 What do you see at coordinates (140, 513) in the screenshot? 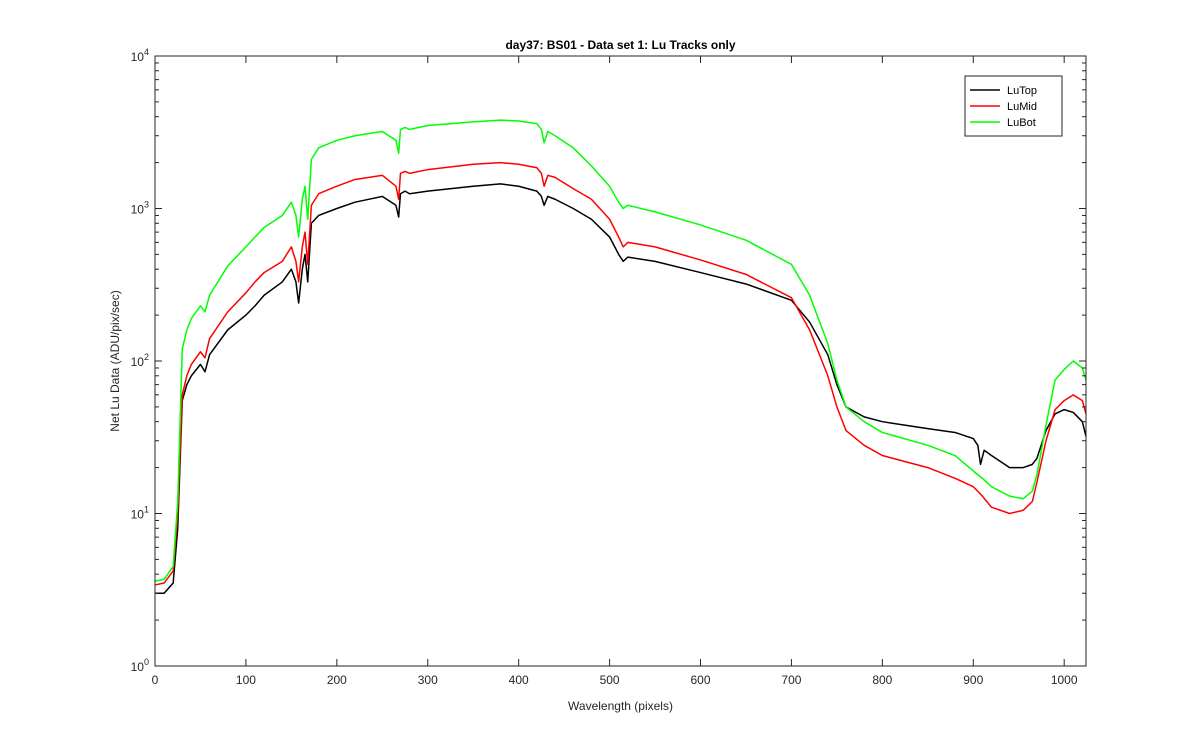
I see `y-tick-label: 10¹` at bounding box center [140, 513].